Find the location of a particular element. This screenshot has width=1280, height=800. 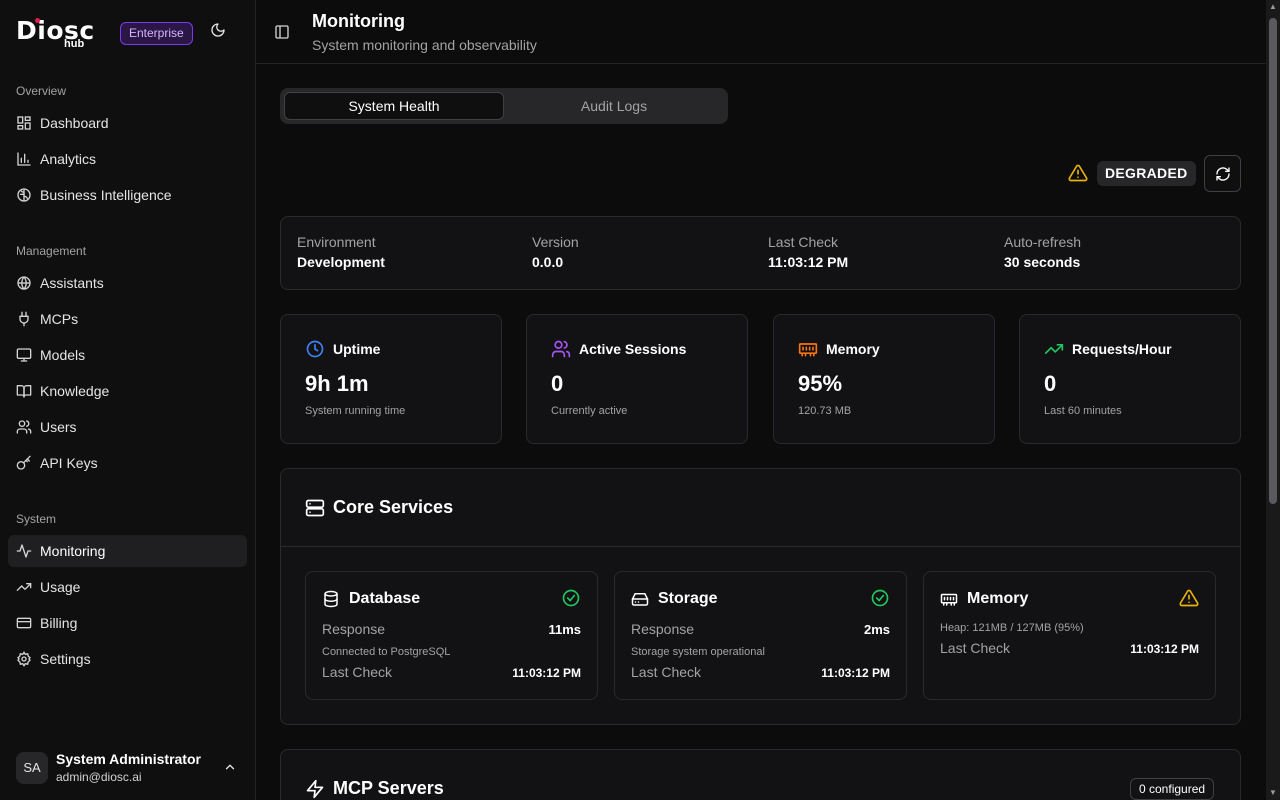

sidebar-item-monitoring: Monitoring is located at coordinates (127, 551).